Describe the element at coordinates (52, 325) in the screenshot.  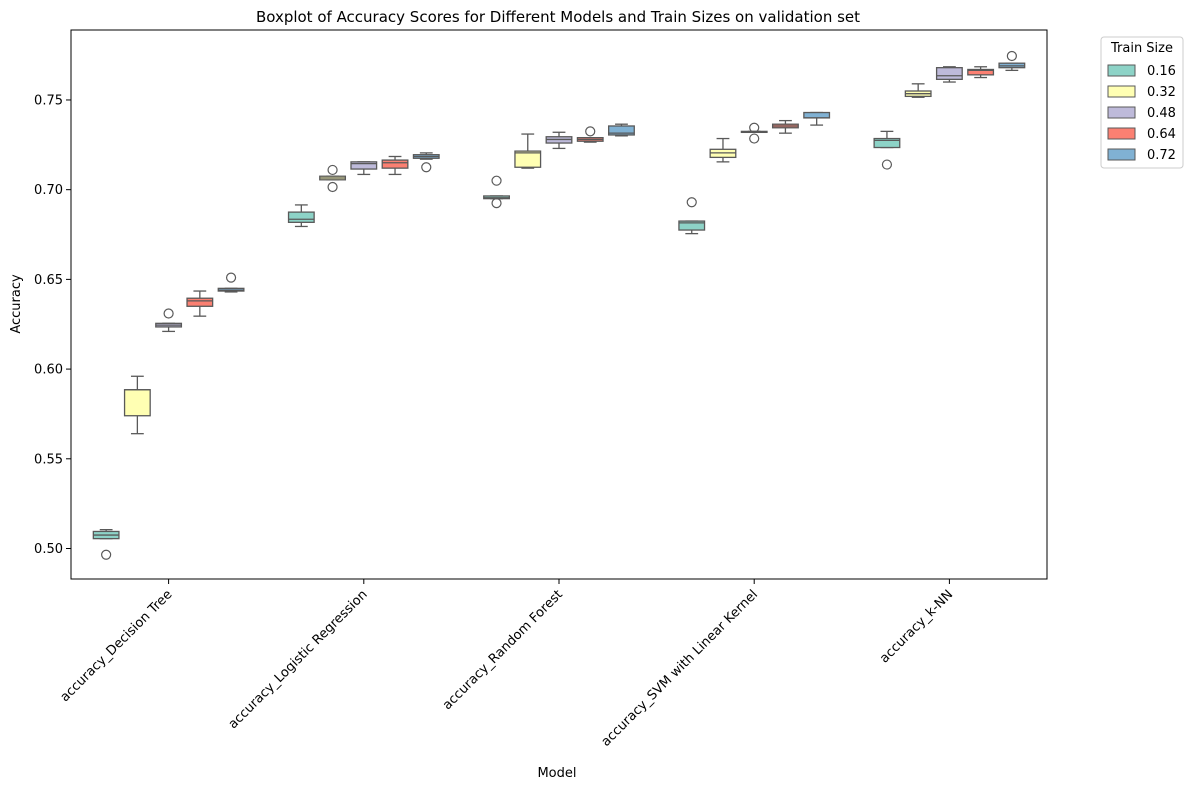
I see `y-axis: 0.50 0.55 0.60 0.65 0.70 0.75` at that location.